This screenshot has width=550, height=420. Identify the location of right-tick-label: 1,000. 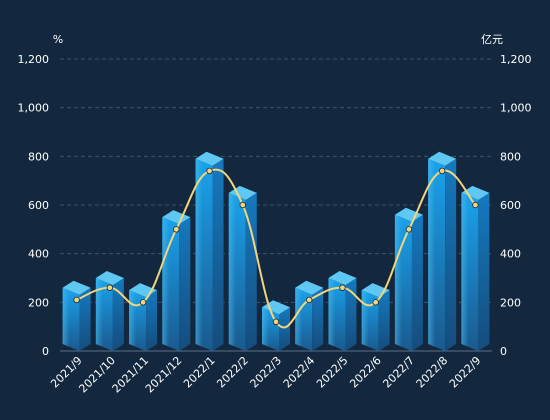
(516, 108).